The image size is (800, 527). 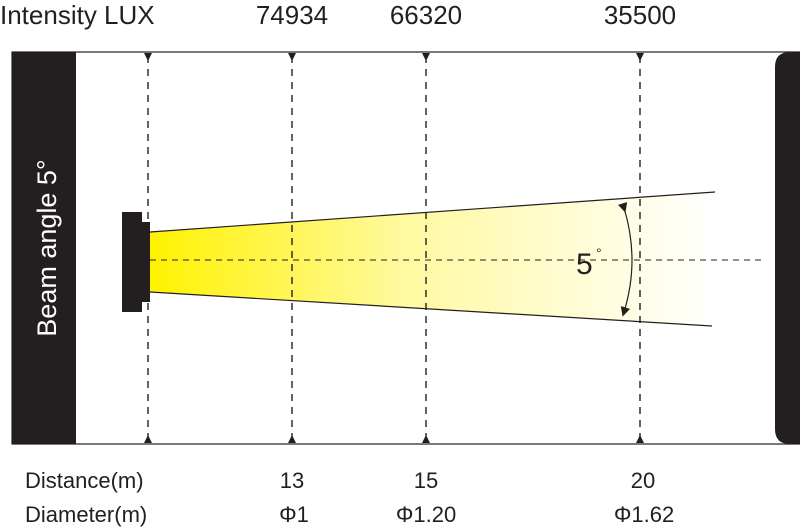 I want to click on intensity-label: Intensity LUX, so click(x=77, y=15).